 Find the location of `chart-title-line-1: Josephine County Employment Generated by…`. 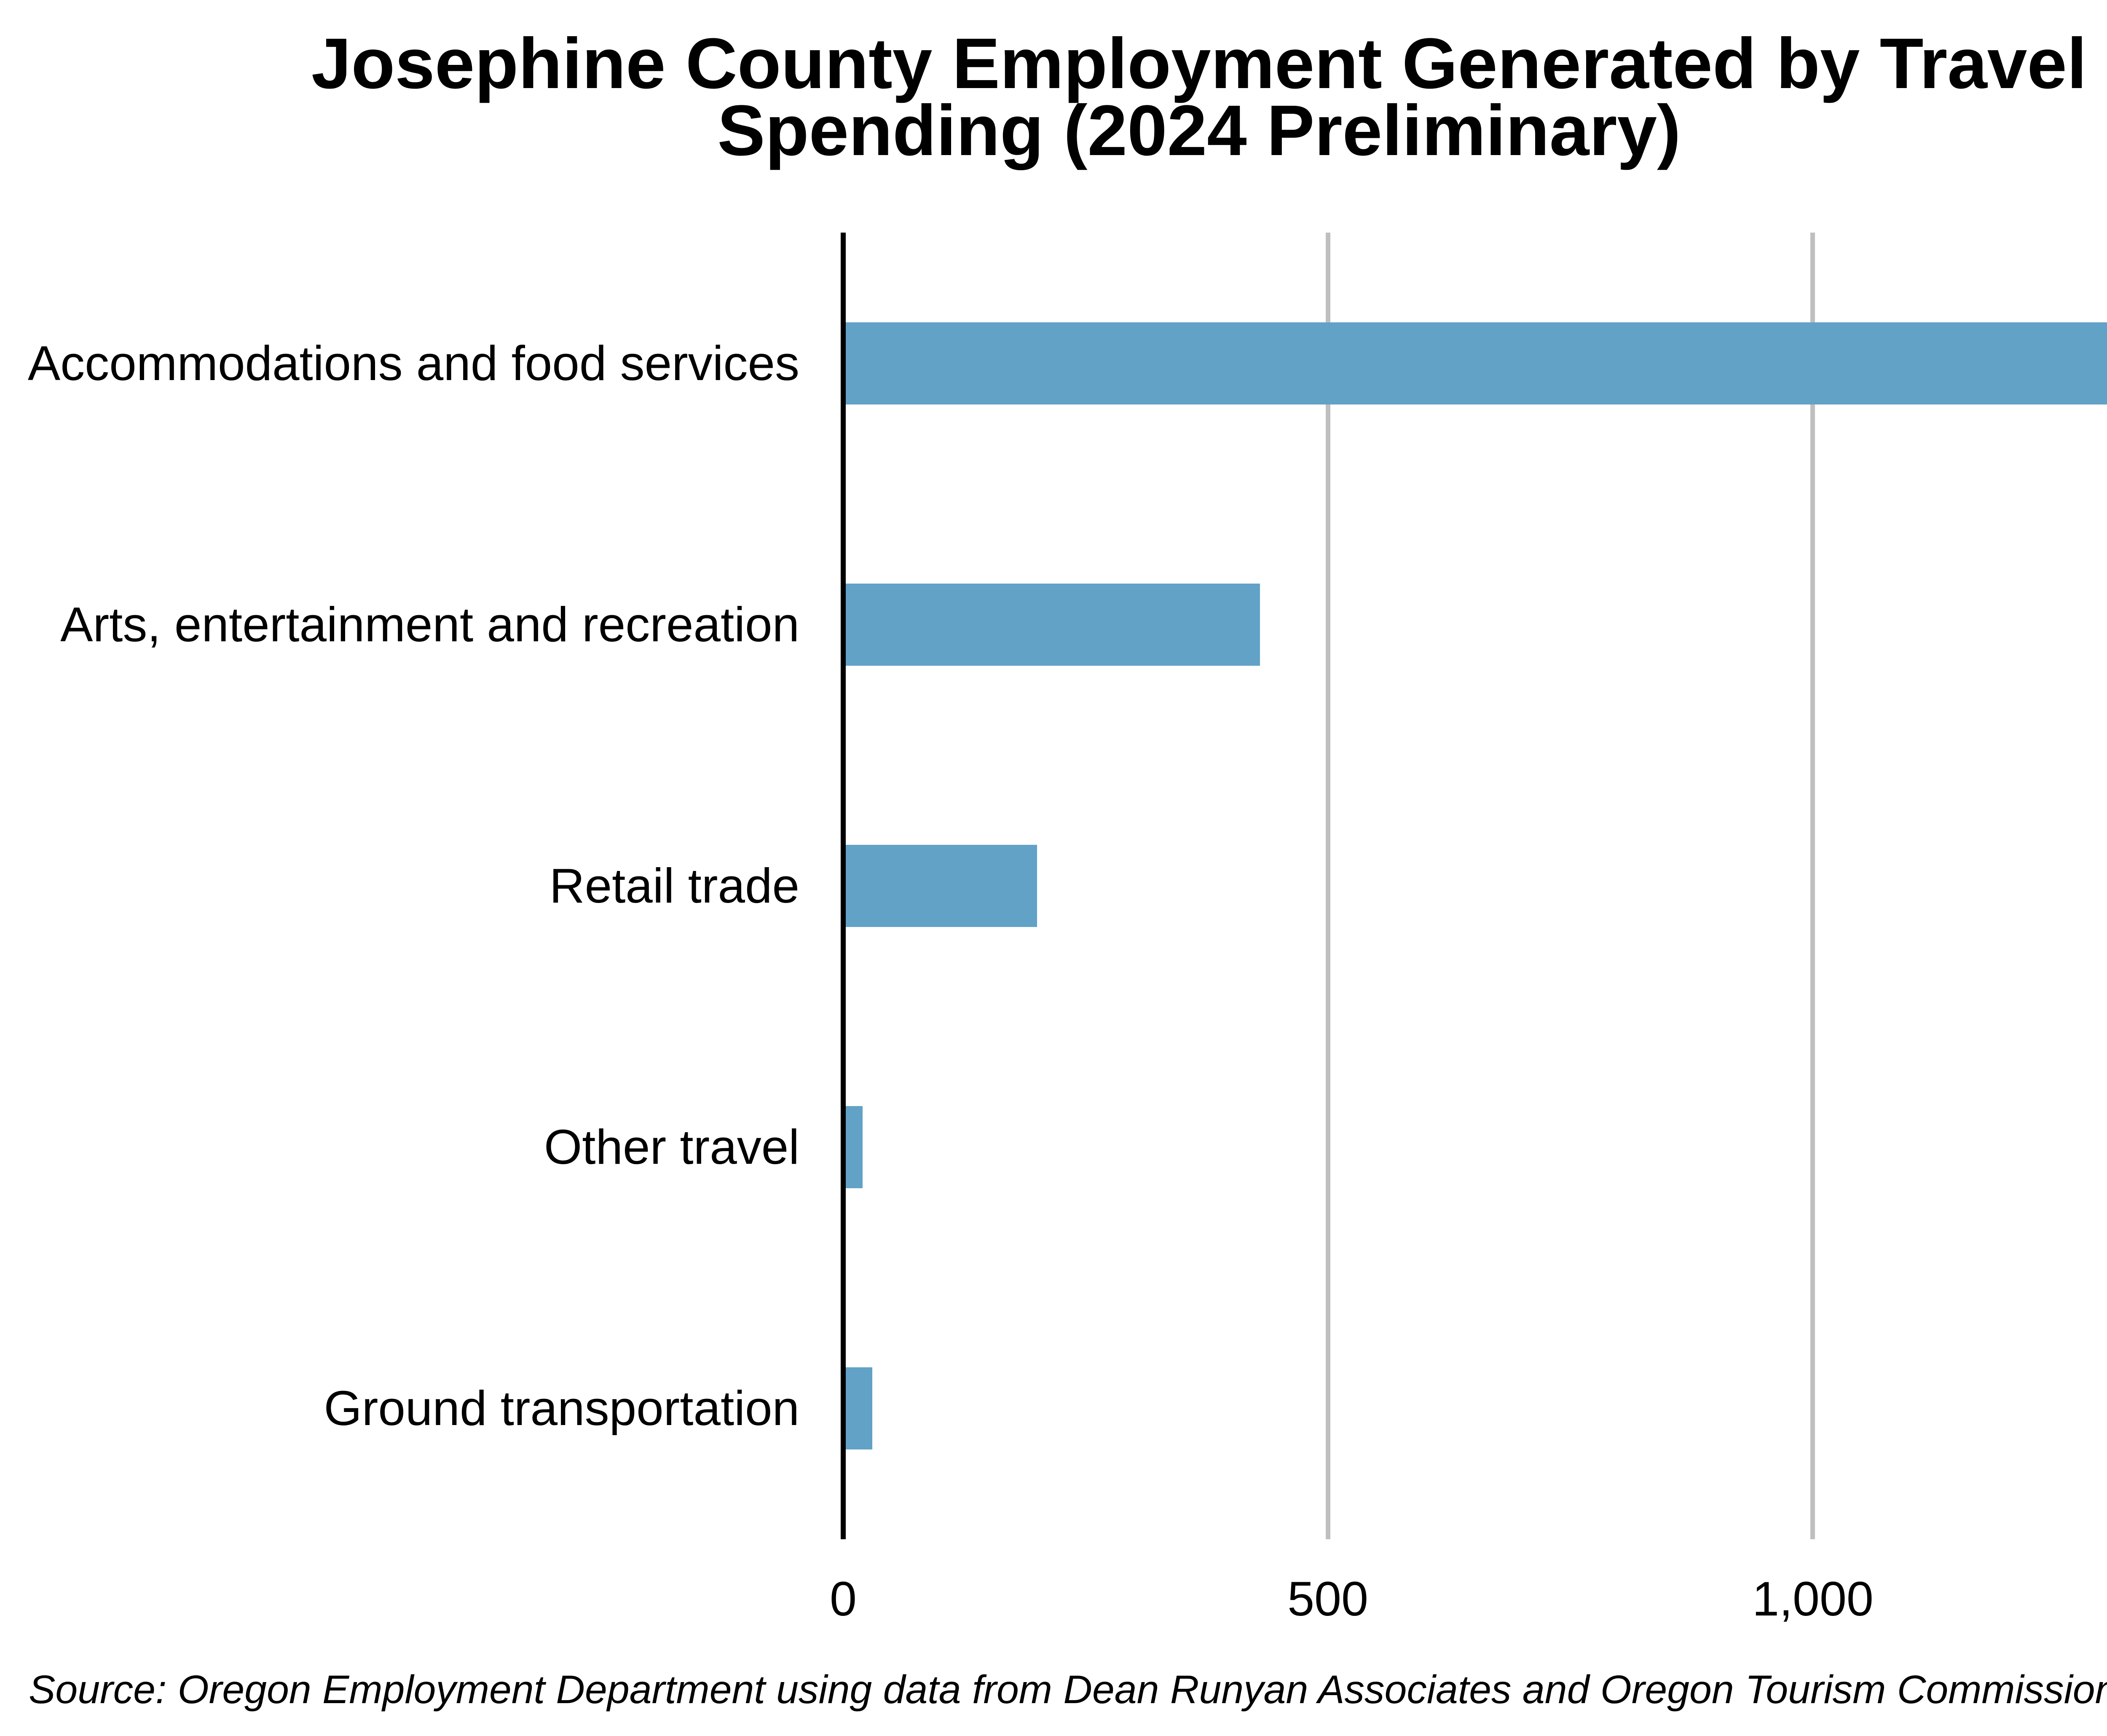

chart-title-line-1: Josephine County Employment Generated by… is located at coordinates (1199, 64).